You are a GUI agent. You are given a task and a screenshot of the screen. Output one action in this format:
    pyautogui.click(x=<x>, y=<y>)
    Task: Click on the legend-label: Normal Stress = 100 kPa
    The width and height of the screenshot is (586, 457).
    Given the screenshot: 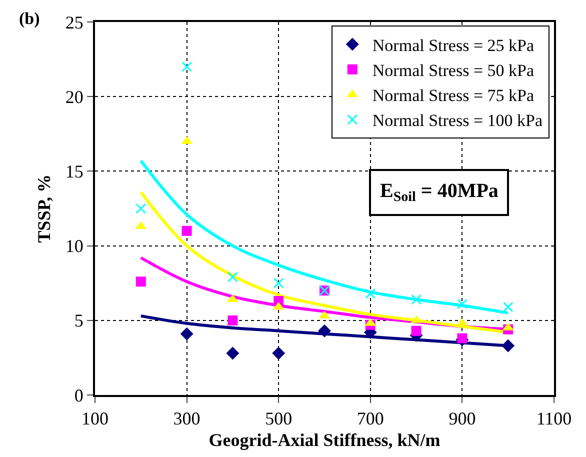 What is the action you would take?
    pyautogui.click(x=457, y=120)
    